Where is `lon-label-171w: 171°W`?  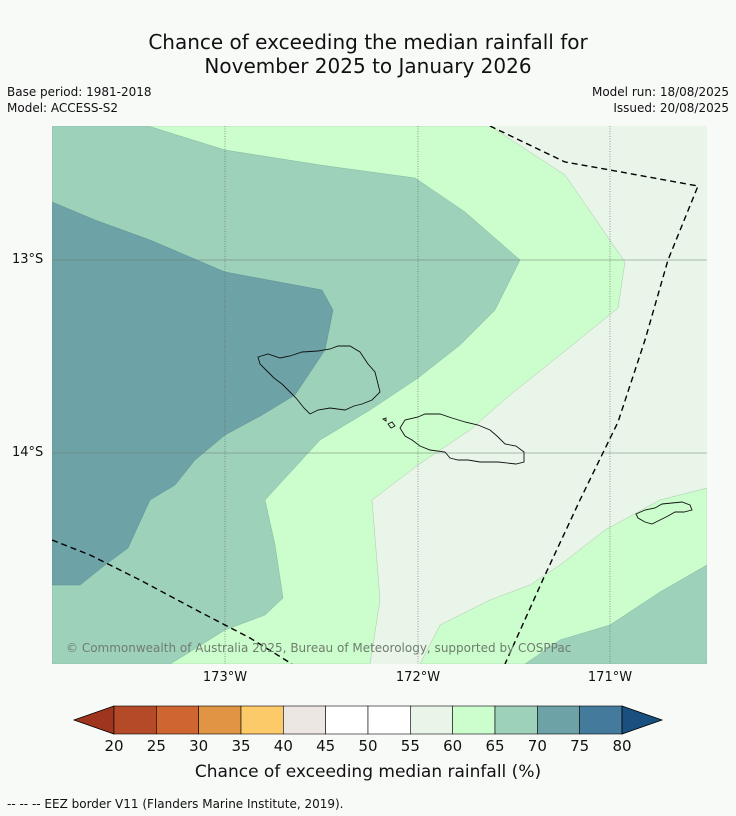
lon-label-171w: 171°W is located at coordinates (610, 677).